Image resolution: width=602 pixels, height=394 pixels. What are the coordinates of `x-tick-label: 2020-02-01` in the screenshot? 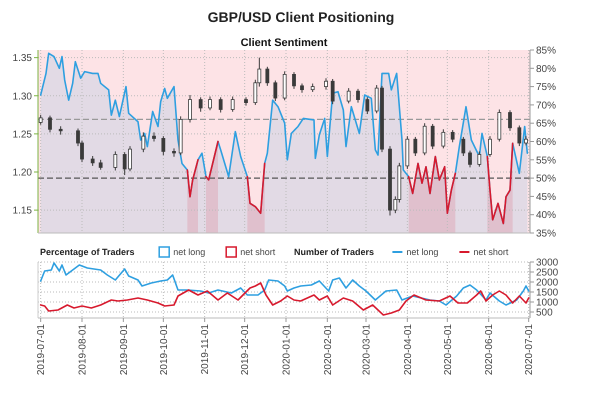 It's located at (328, 350).